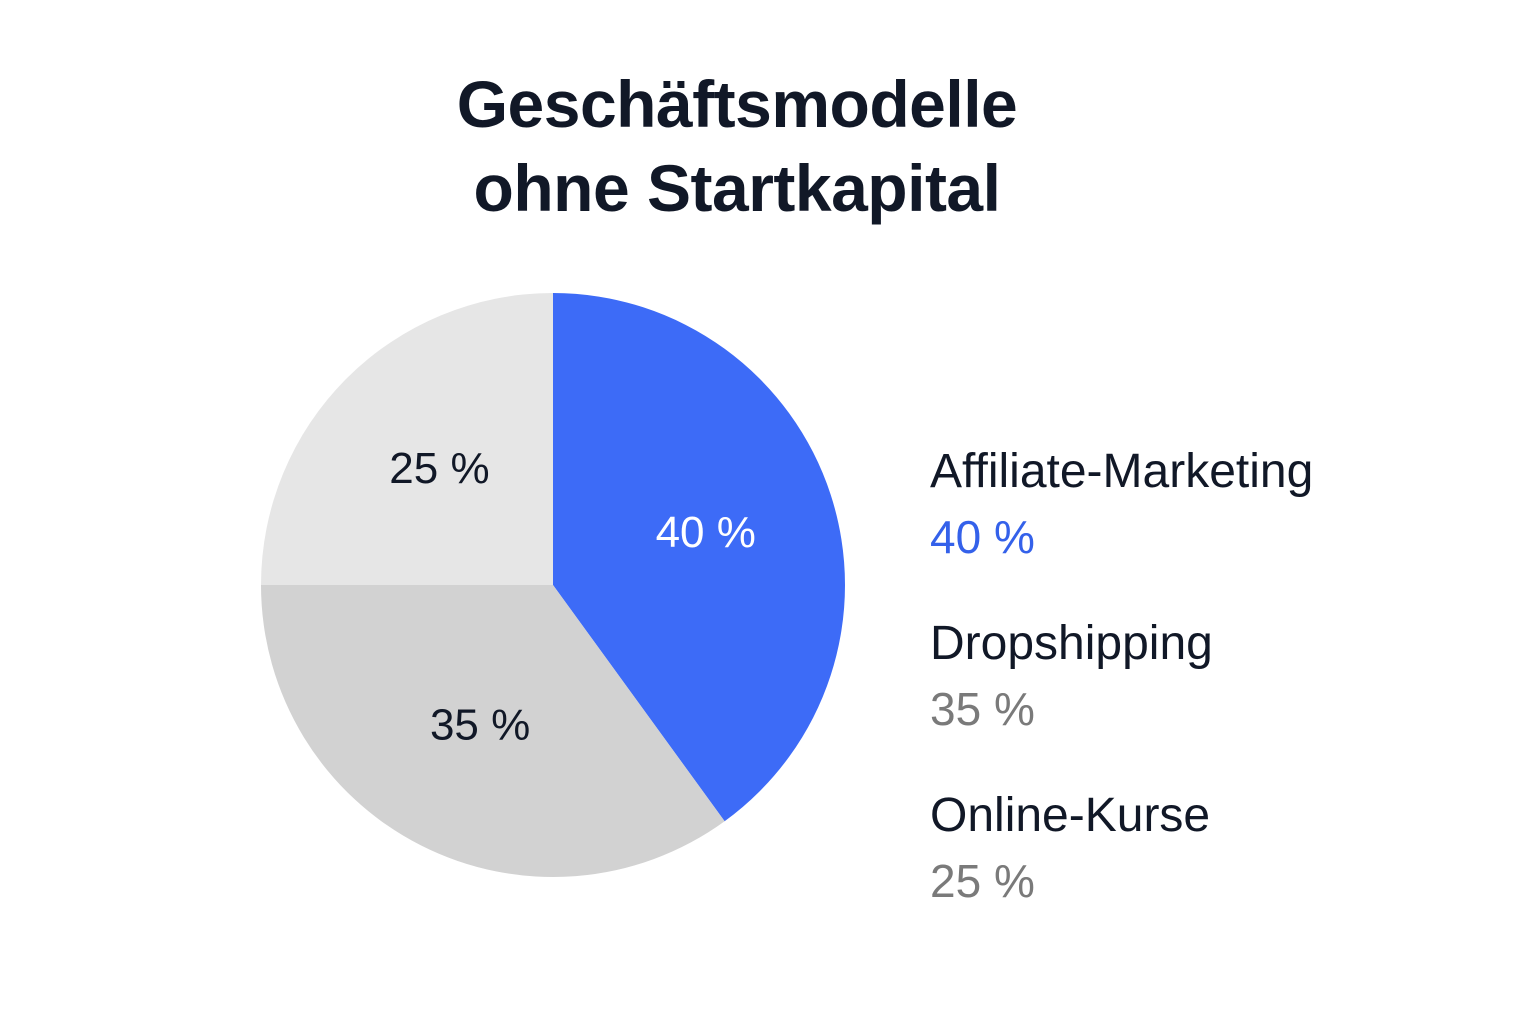  What do you see at coordinates (1122, 471) in the screenshot?
I see `legend-label: Affiliate-Marketing` at bounding box center [1122, 471].